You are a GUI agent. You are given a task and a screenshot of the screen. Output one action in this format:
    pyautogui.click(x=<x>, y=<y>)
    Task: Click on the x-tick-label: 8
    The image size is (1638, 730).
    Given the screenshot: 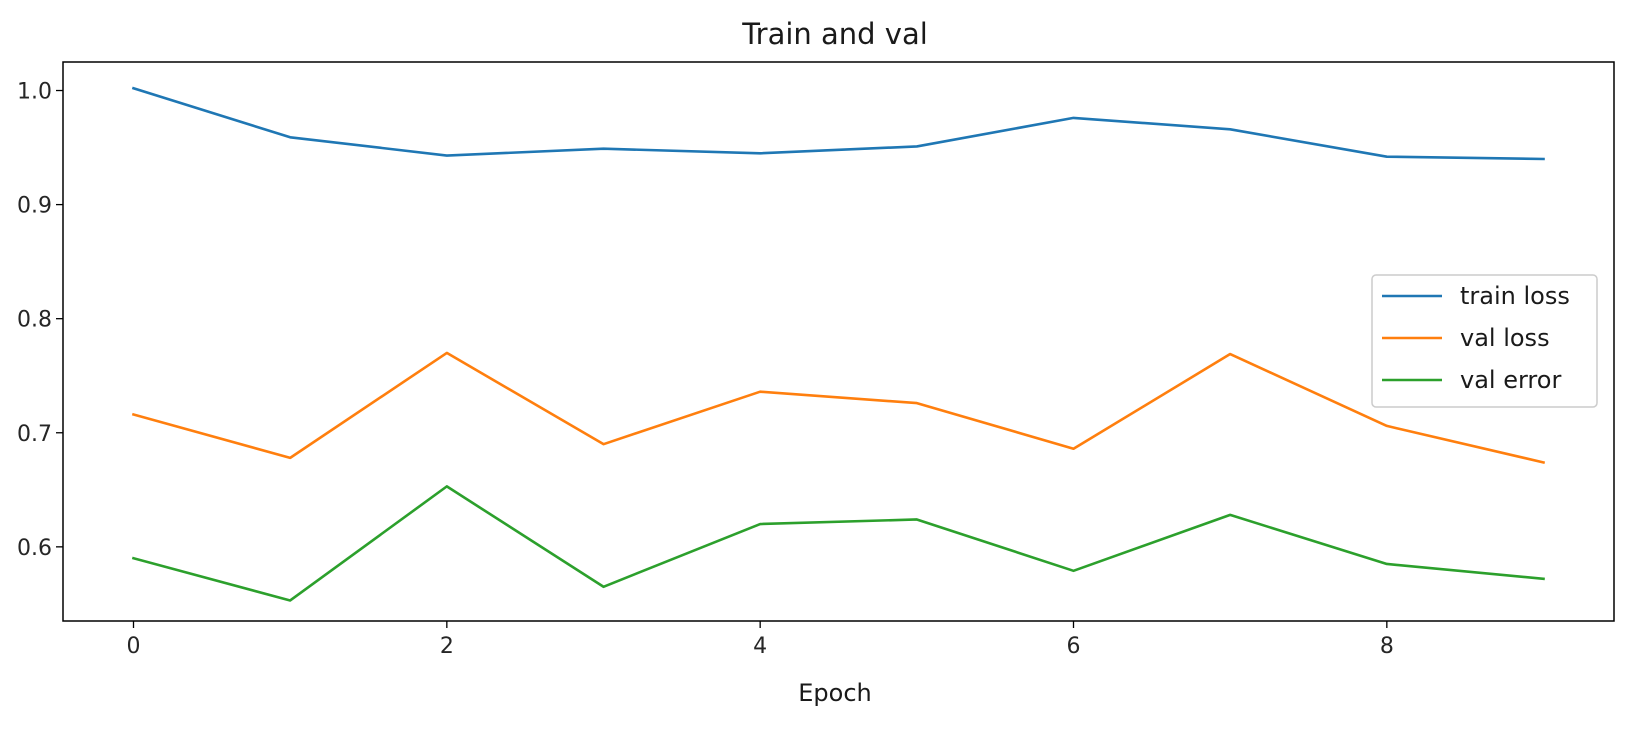 What is the action you would take?
    pyautogui.click(x=1387, y=646)
    